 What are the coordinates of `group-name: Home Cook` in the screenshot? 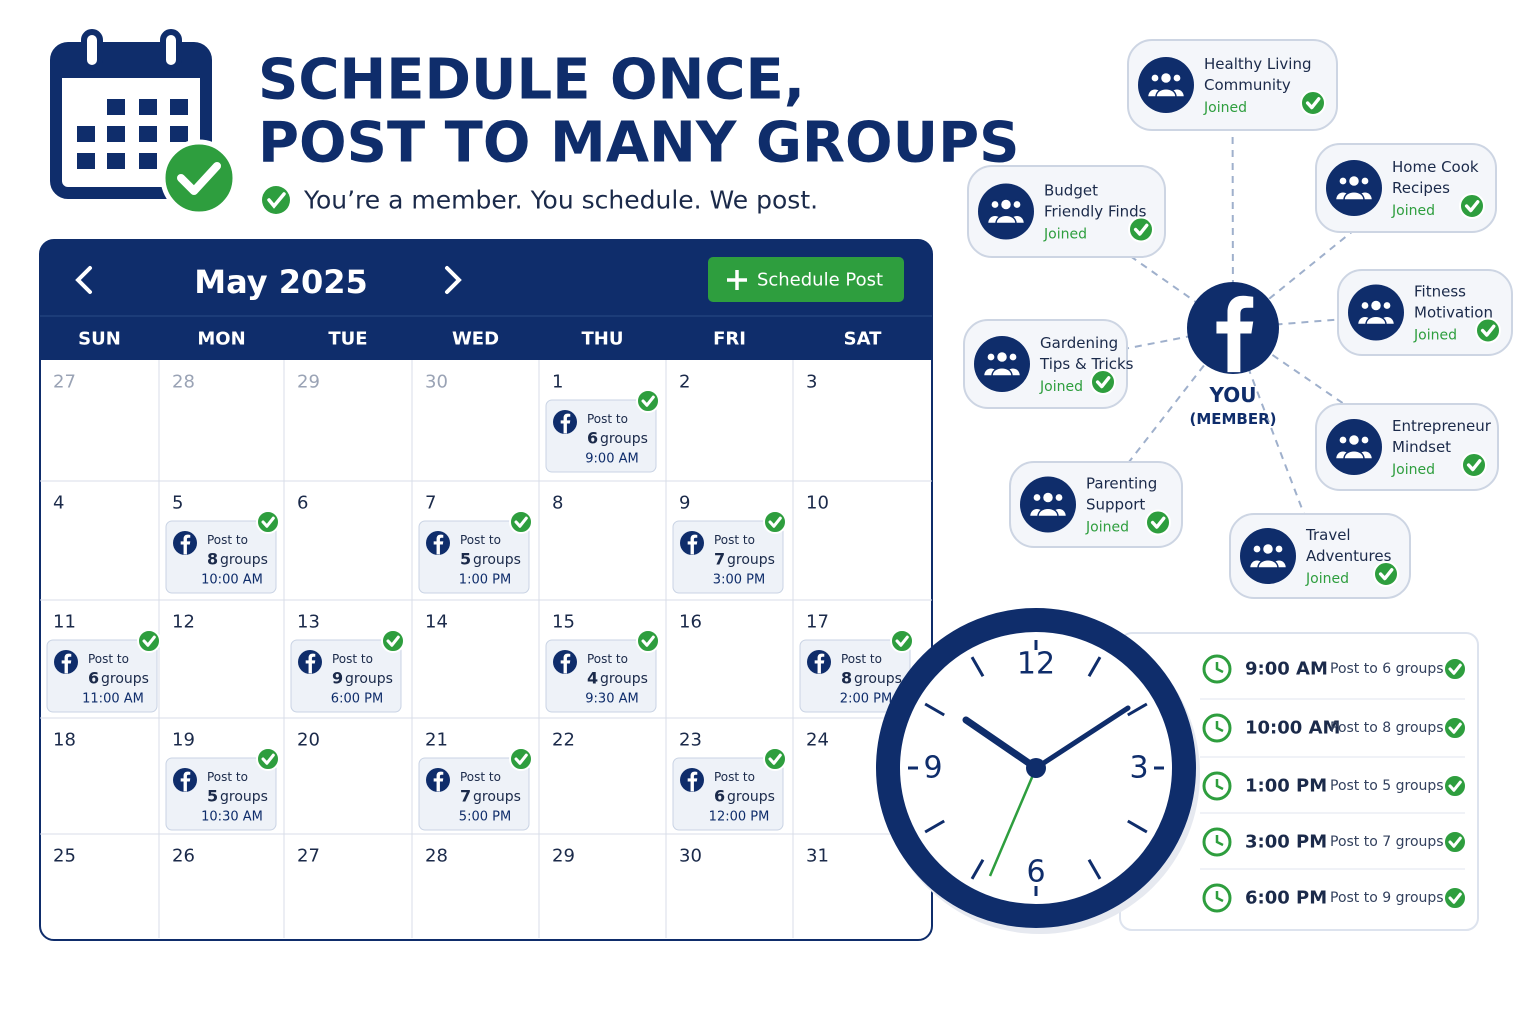 It's located at (1435, 167).